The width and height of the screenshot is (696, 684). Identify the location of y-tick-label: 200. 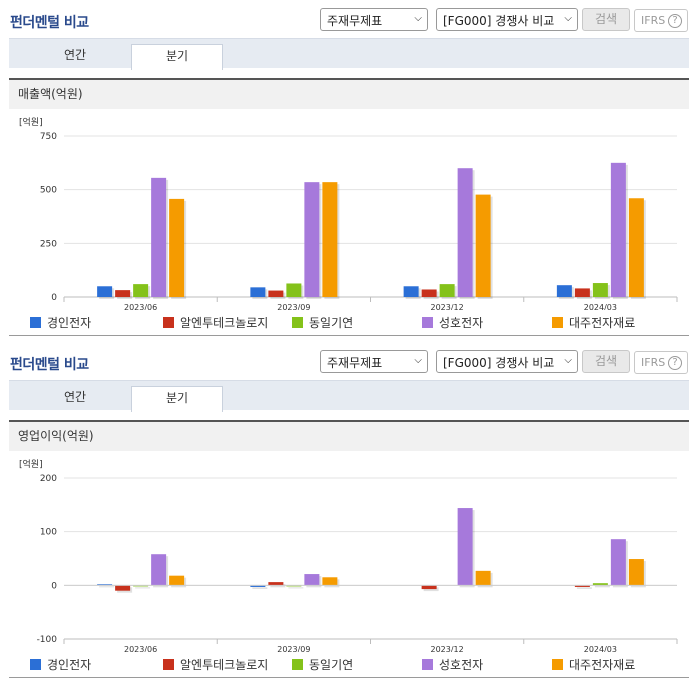
(48, 479).